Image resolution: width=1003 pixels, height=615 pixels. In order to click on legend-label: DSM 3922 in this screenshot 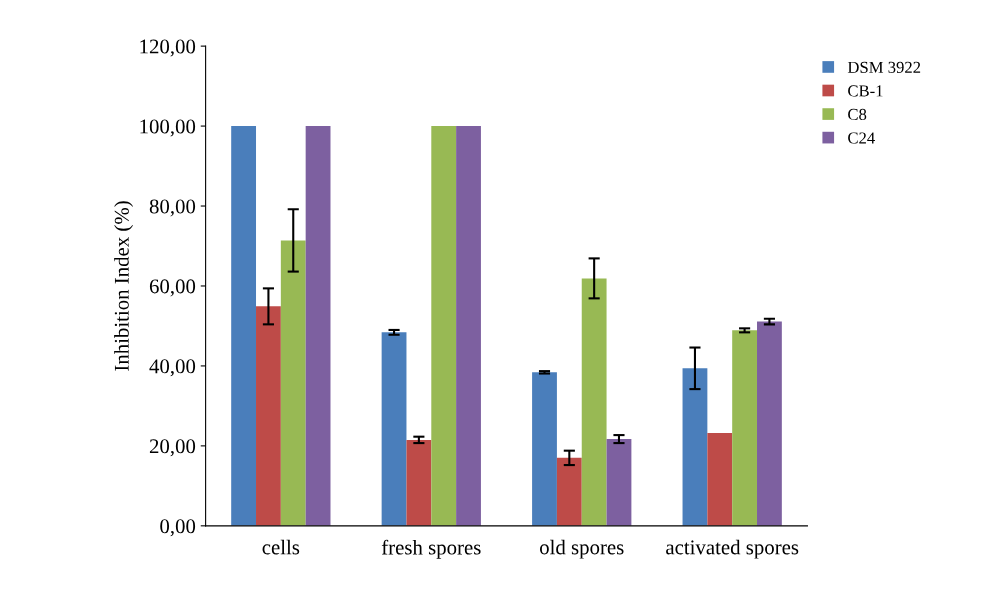, I will do `click(884, 67)`.